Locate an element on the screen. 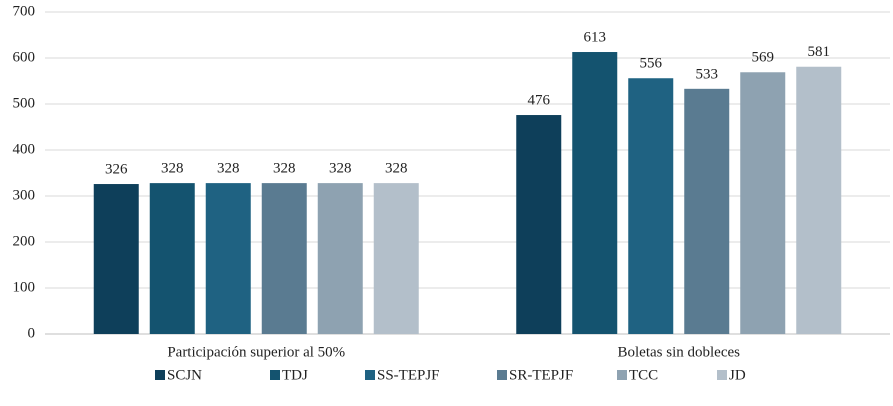 The width and height of the screenshot is (893, 406). legend-label: JD is located at coordinates (737, 375).